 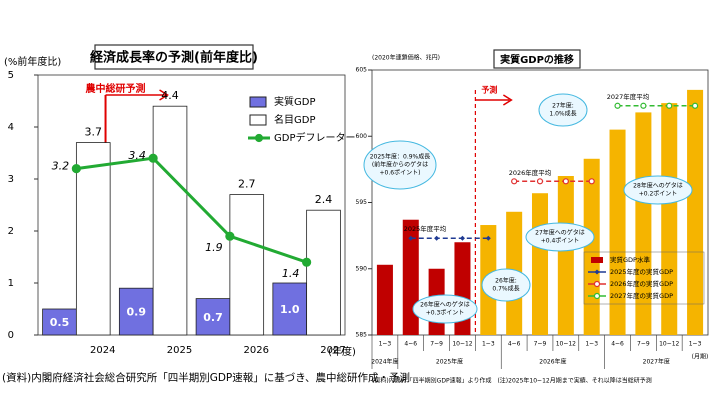 I want to click on y-tick-label: 1, so click(x=11, y=283).